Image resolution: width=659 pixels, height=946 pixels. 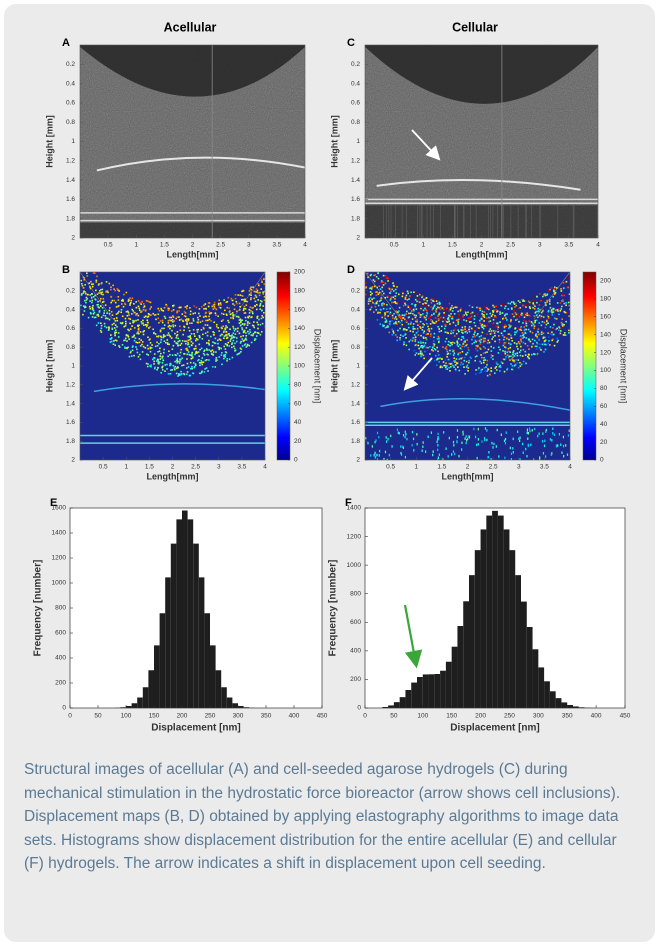 What do you see at coordinates (294, 716) in the screenshot?
I see `x-tick-label: 400` at bounding box center [294, 716].